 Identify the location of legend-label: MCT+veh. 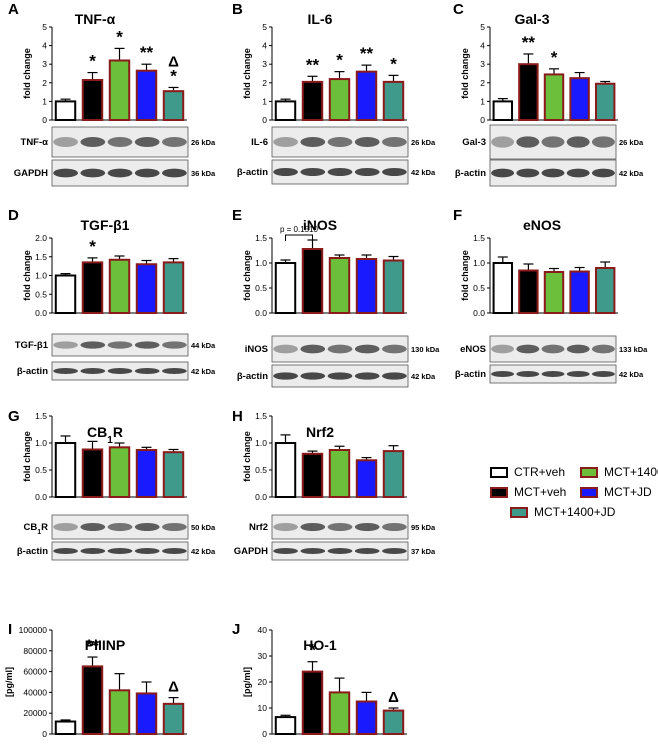
(540, 492).